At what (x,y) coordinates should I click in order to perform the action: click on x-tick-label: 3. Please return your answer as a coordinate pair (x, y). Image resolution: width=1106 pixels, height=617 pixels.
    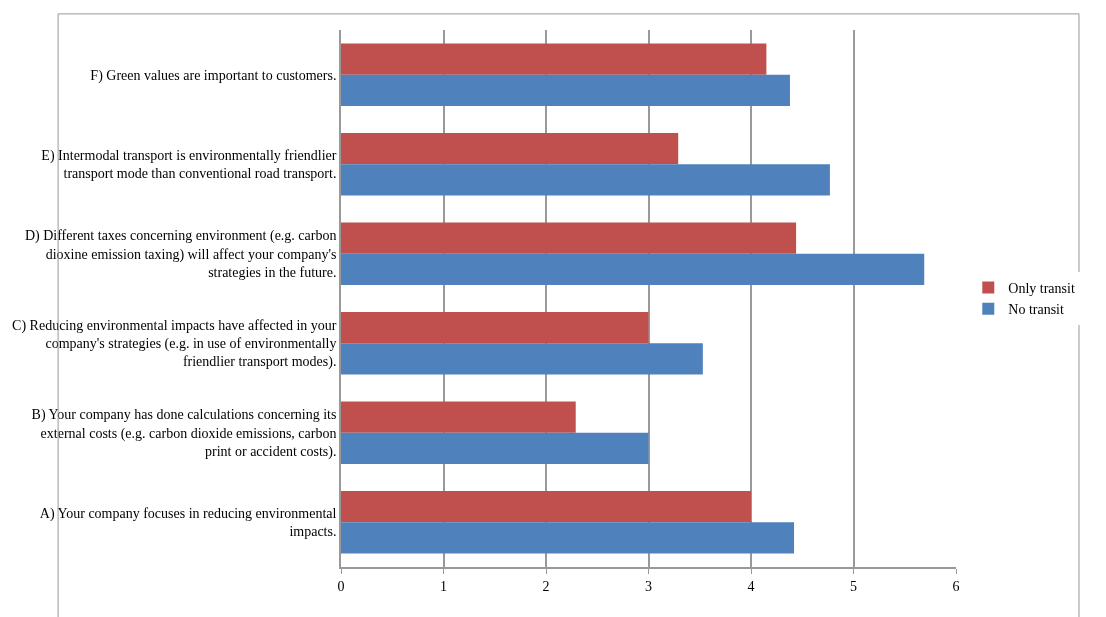
    Looking at the image, I should click on (648, 586).